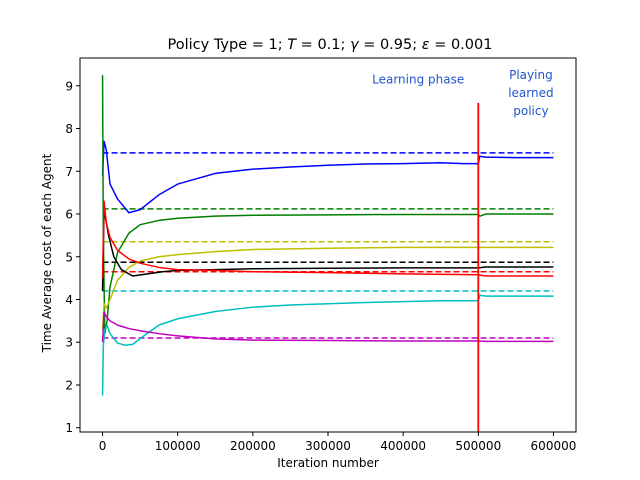  Describe the element at coordinates (253, 446) in the screenshot. I see `x-tick-label-2: 200000` at that location.